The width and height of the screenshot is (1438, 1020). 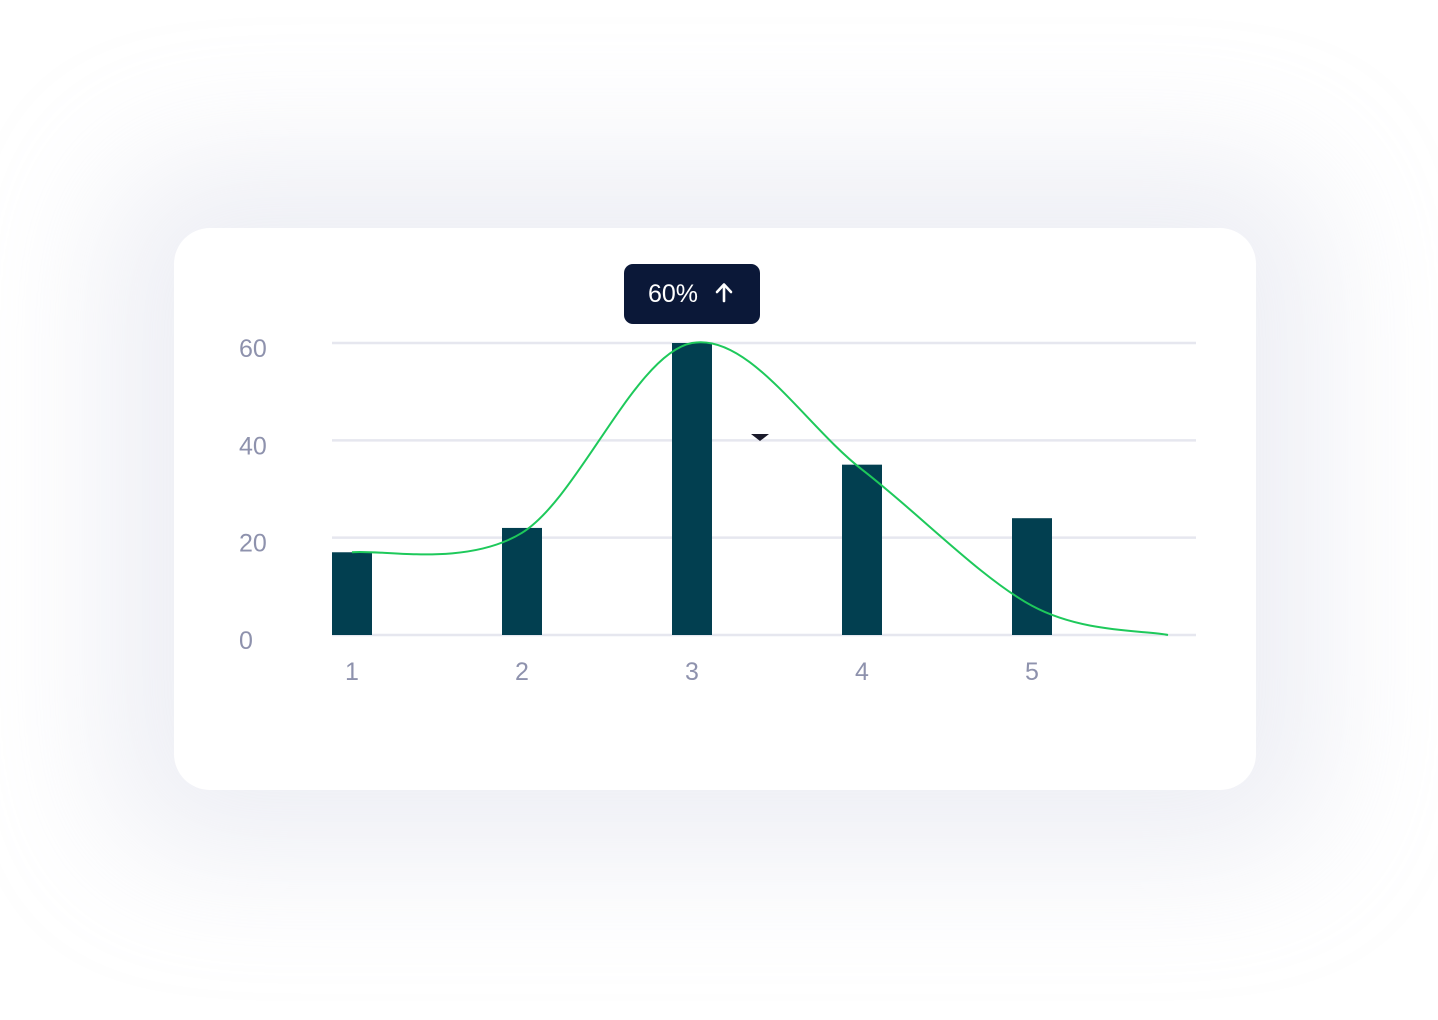 What do you see at coordinates (246, 641) in the screenshot?
I see `y-tick-label: 0` at bounding box center [246, 641].